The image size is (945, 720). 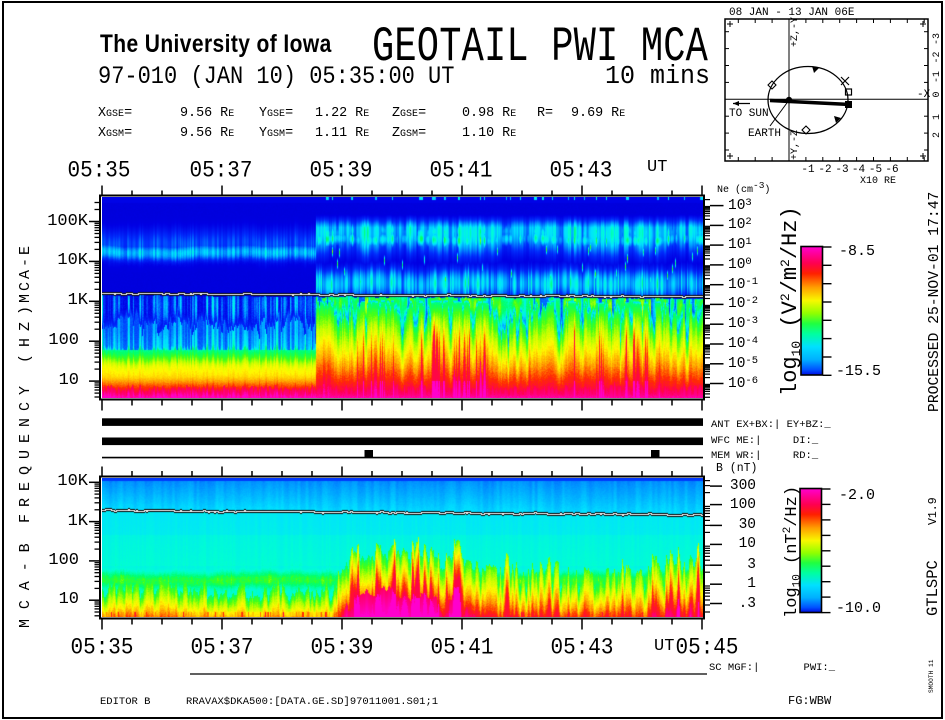 I want to click on svg-text: -5, so click(x=875, y=170).